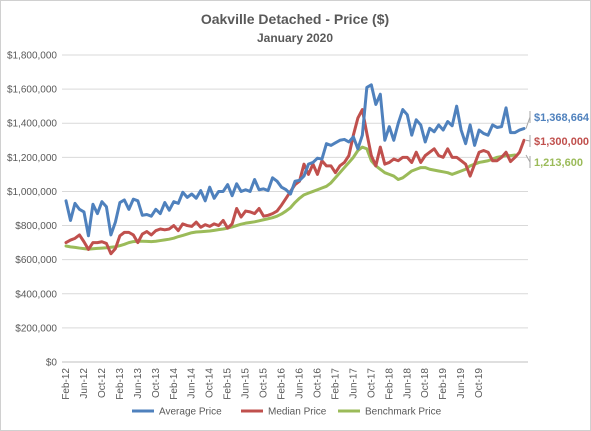 Image resolution: width=591 pixels, height=431 pixels. What do you see at coordinates (561, 142) in the screenshot?
I see `end-label: $1,300,000` at bounding box center [561, 142].